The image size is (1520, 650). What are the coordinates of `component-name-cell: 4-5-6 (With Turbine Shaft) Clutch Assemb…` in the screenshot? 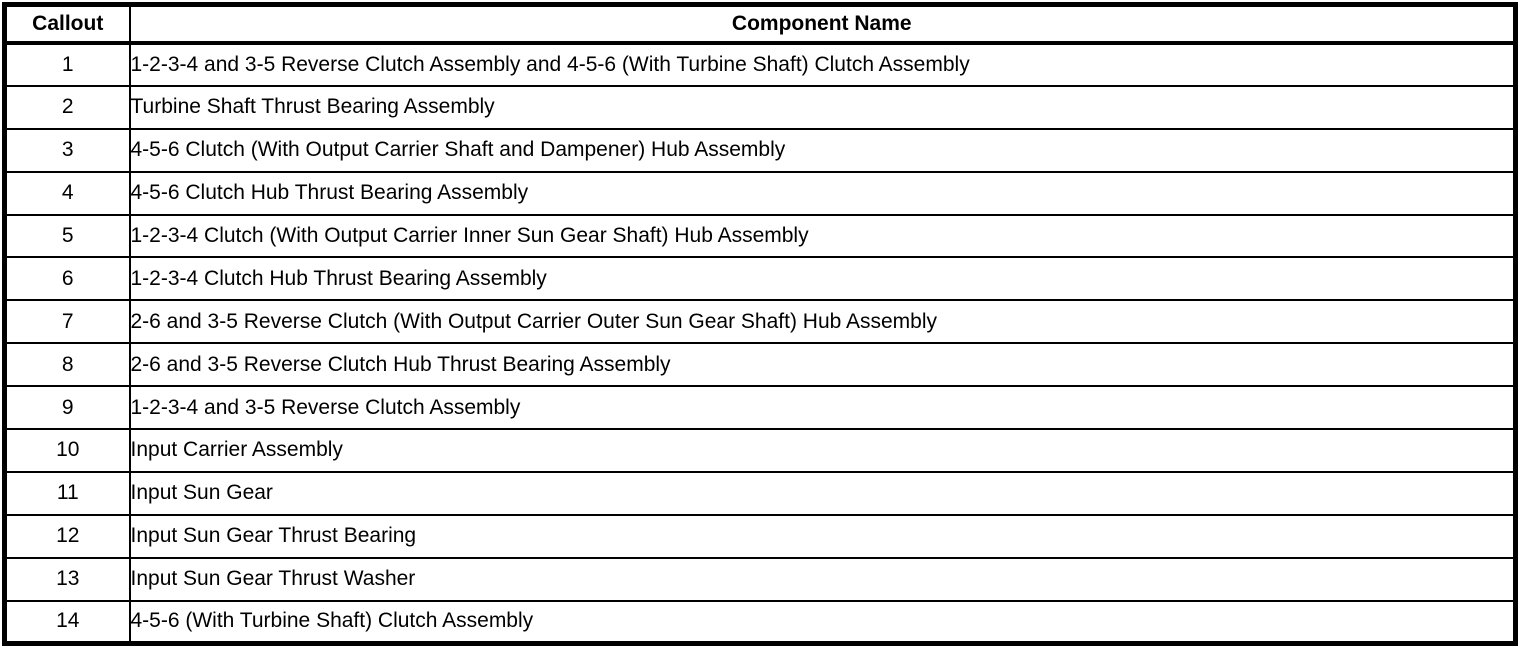 It's located at (822, 622).